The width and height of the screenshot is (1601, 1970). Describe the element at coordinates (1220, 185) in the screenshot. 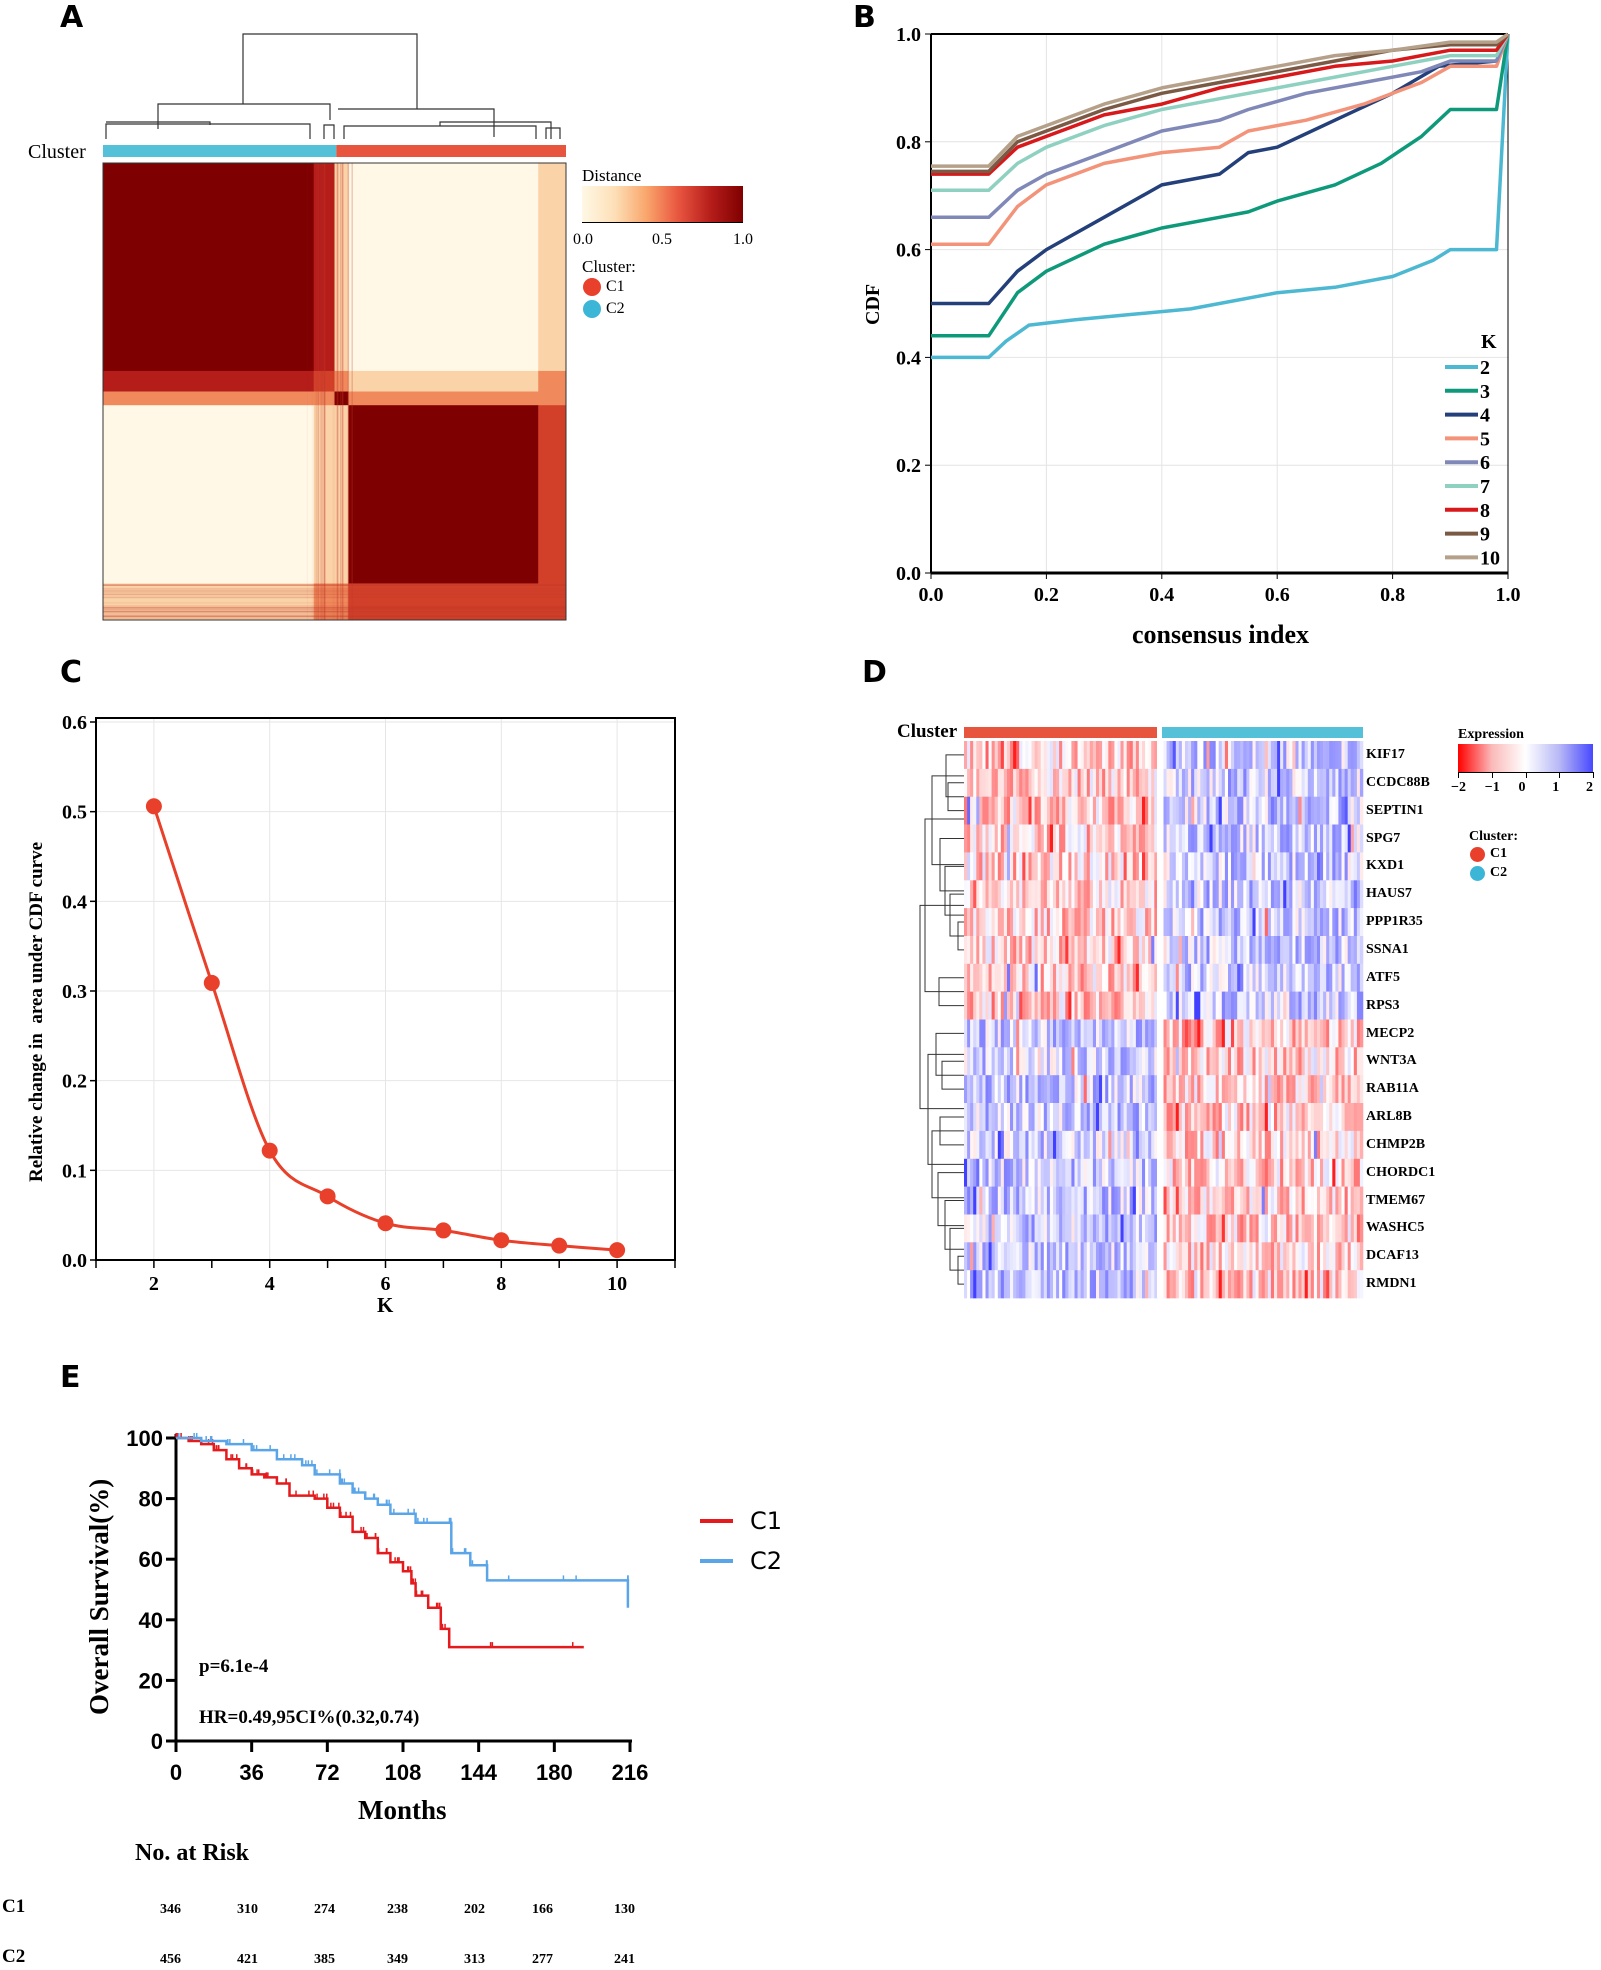

I see `cdf-line-k3` at that location.